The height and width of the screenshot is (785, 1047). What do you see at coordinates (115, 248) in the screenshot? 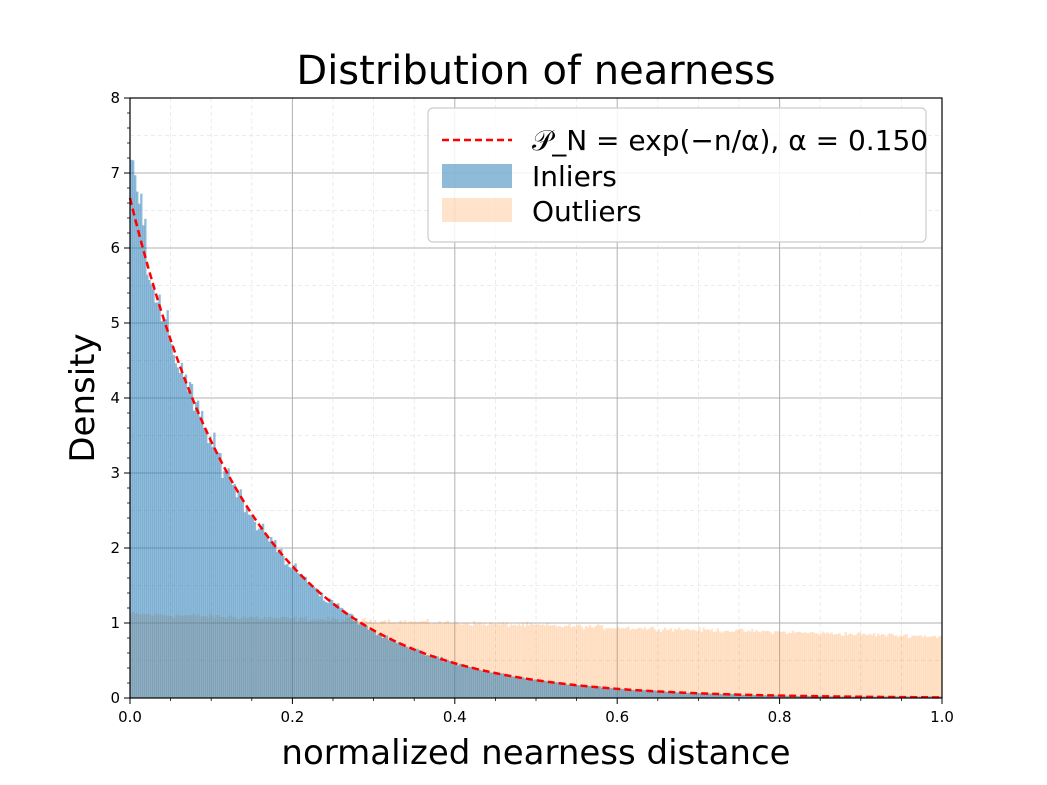
I see `y-tick-label: 6` at bounding box center [115, 248].